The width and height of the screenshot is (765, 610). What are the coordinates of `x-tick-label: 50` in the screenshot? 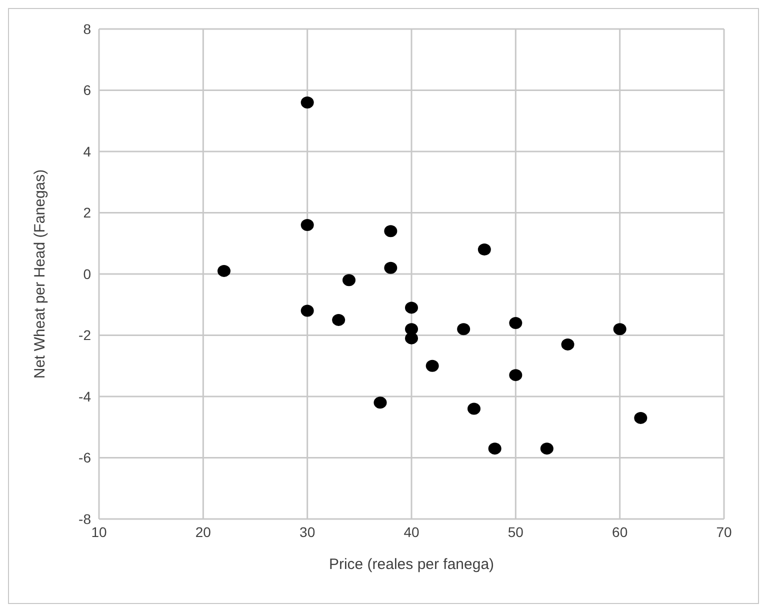 It's located at (516, 532).